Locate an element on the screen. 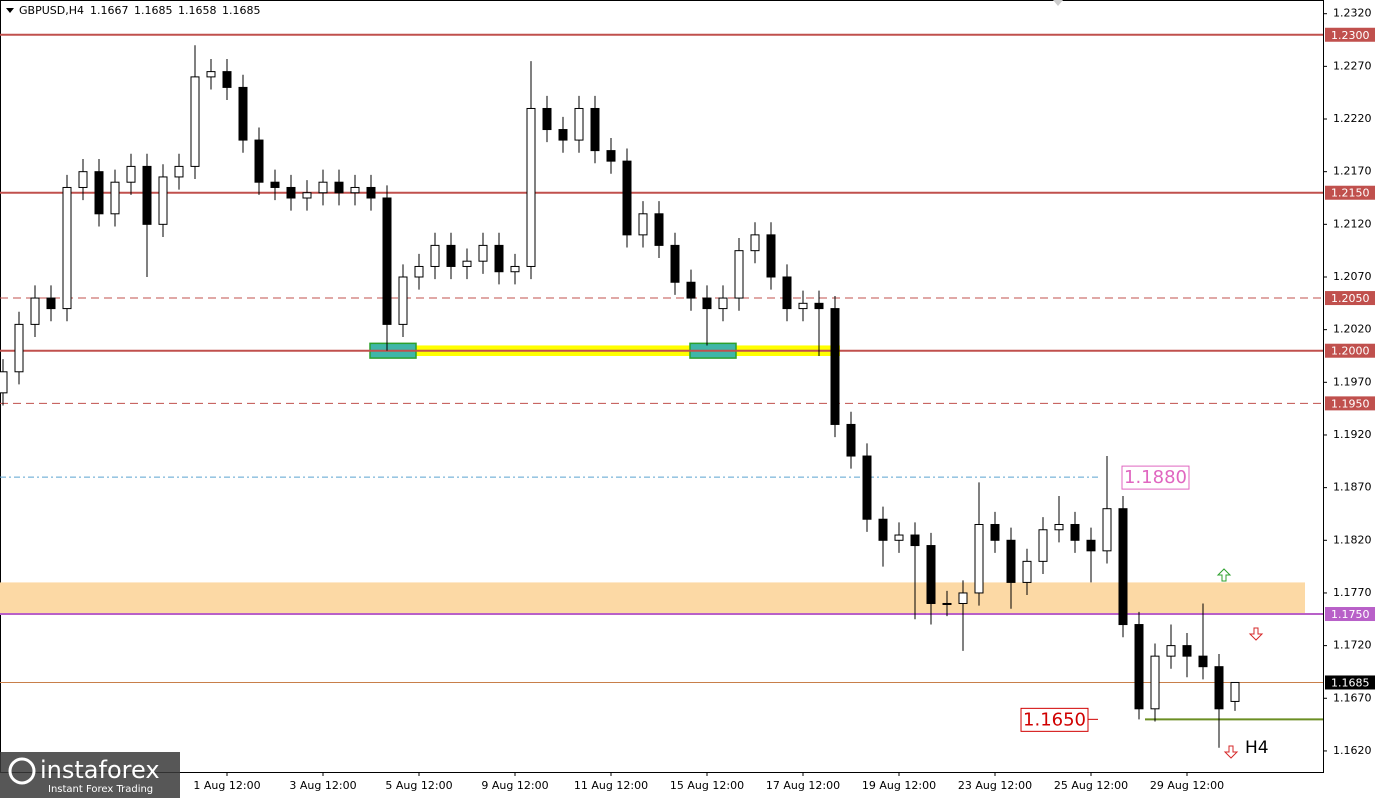 Image resolution: width=1377 pixels, height=798 pixels. low-value: 1.1658 is located at coordinates (197, 10).